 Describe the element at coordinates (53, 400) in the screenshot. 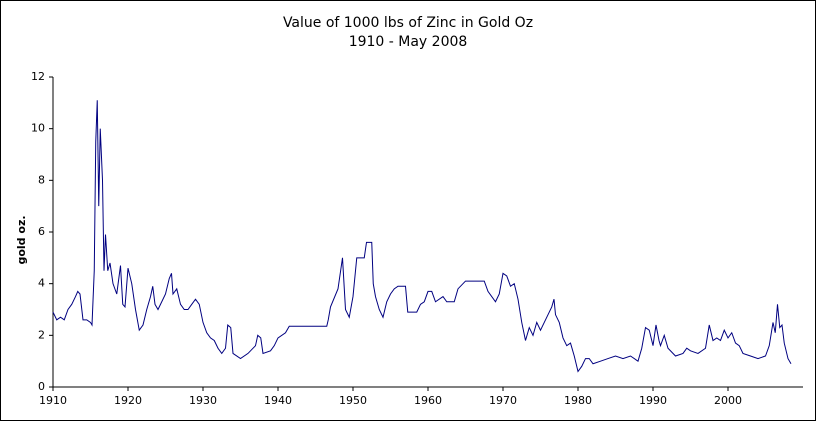

I see `x-tick-label: 1910` at that location.